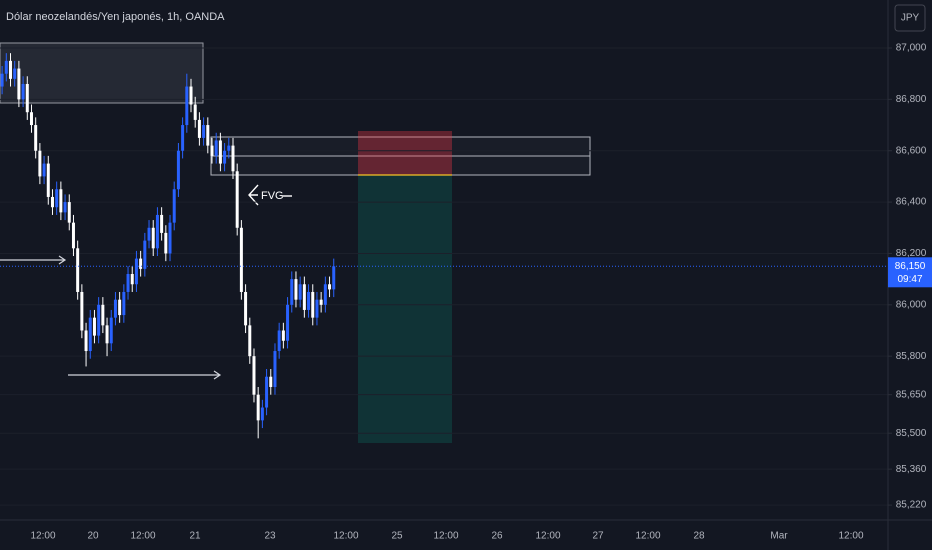  I want to click on y-tick-label: 87,000, so click(911, 48).